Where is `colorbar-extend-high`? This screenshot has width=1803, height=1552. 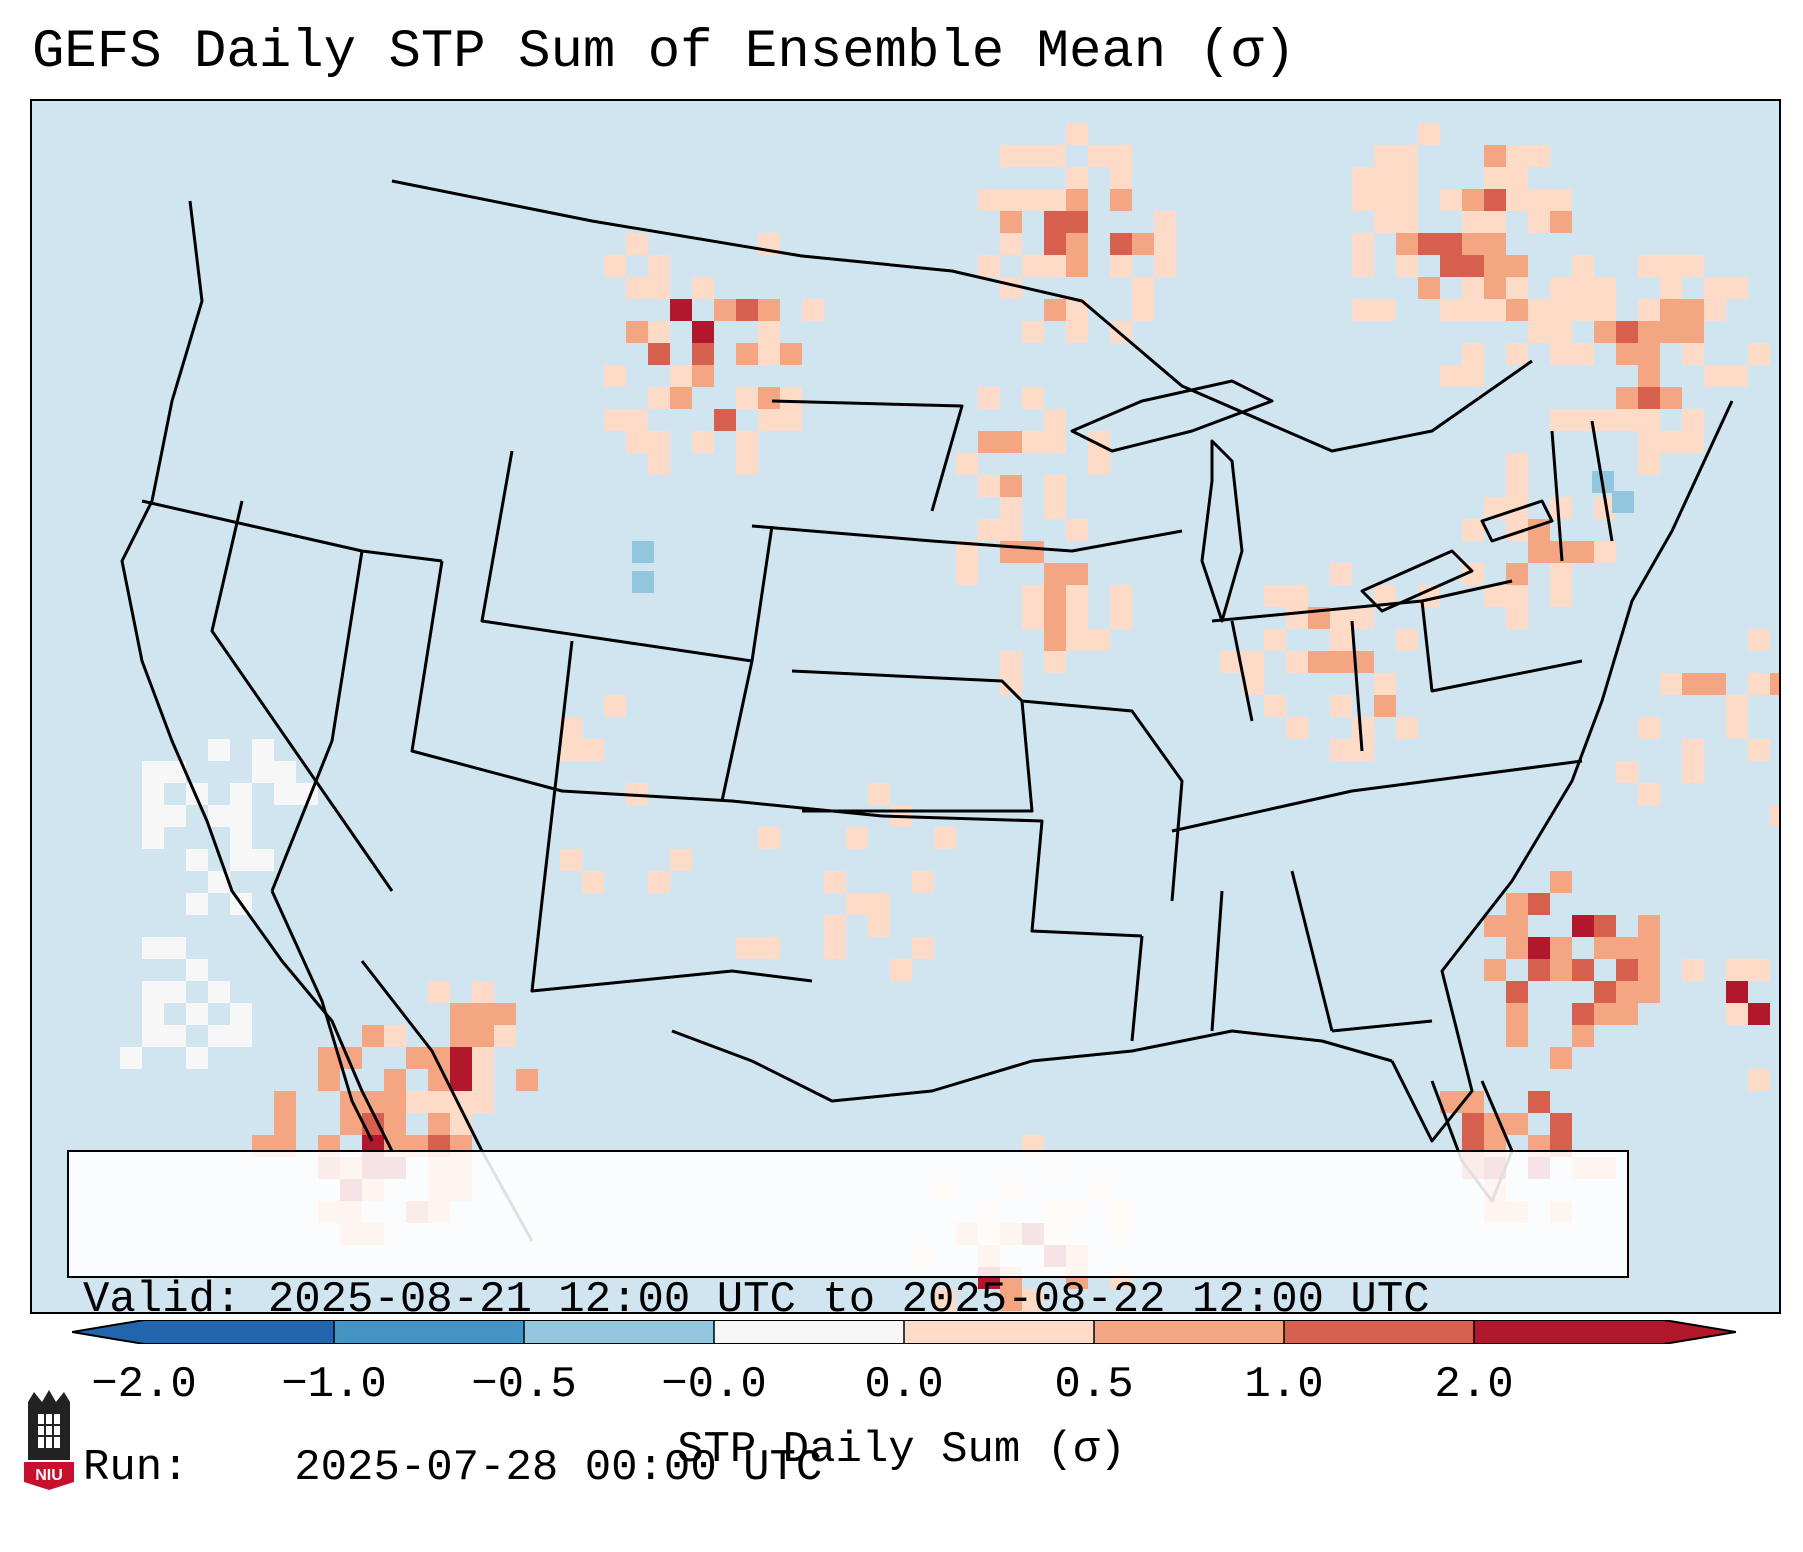 colorbar-extend-high is located at coordinates (1700, 1332).